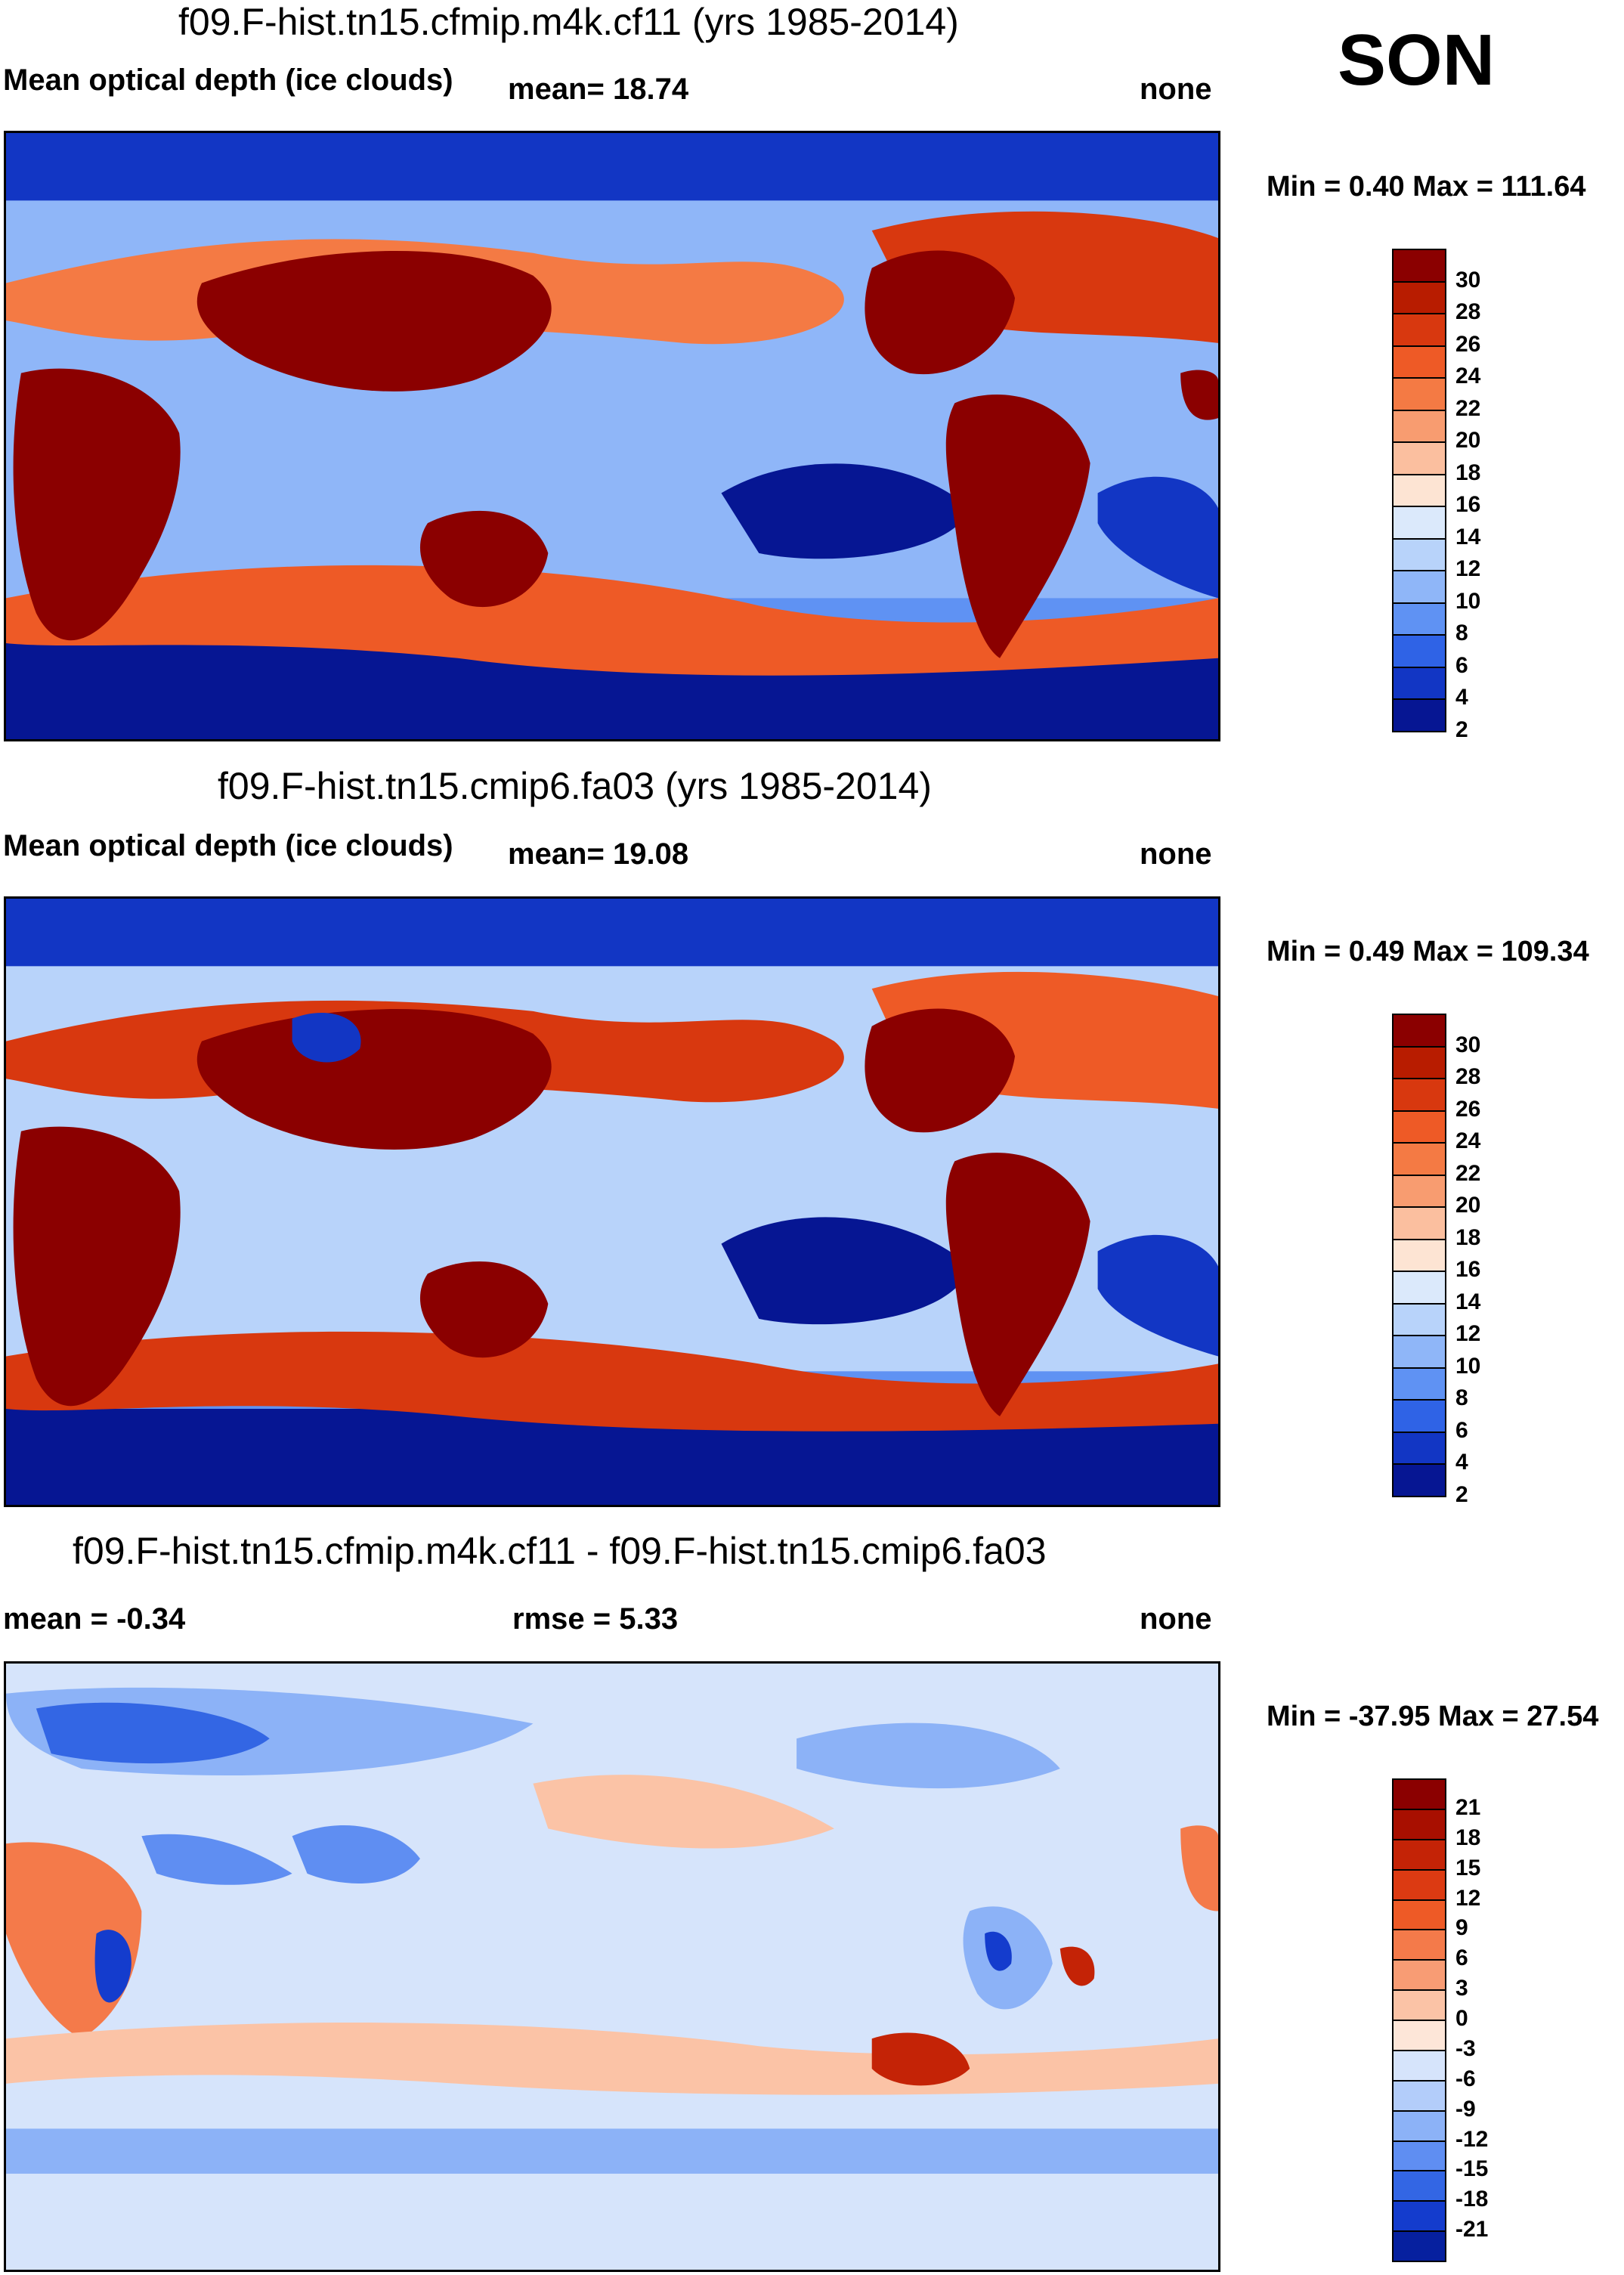  What do you see at coordinates (1176, 1619) in the screenshot?
I see `panel-3-units-label: none` at bounding box center [1176, 1619].